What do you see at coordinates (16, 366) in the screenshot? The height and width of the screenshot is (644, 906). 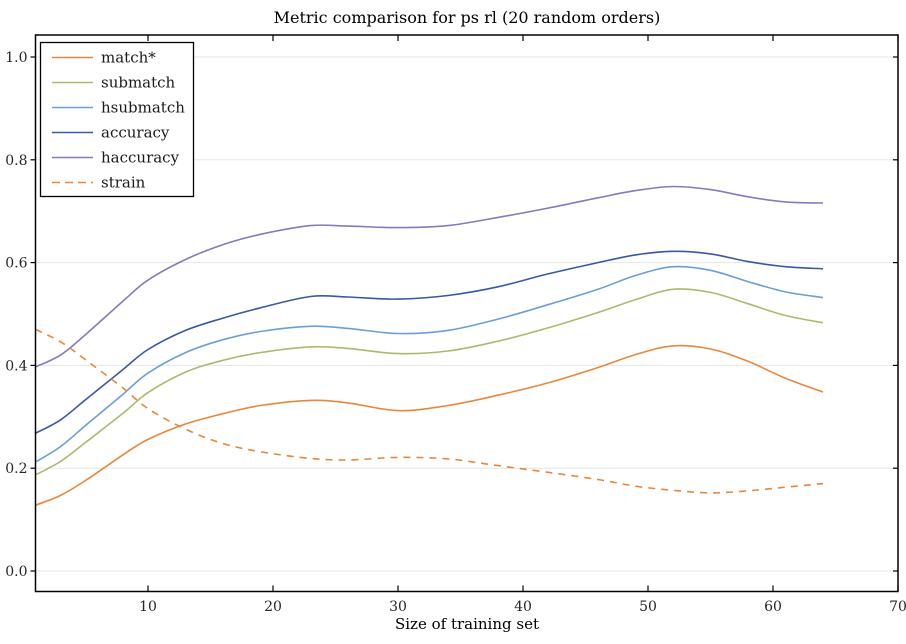 I see `y-tick-label: 0.4` at bounding box center [16, 366].